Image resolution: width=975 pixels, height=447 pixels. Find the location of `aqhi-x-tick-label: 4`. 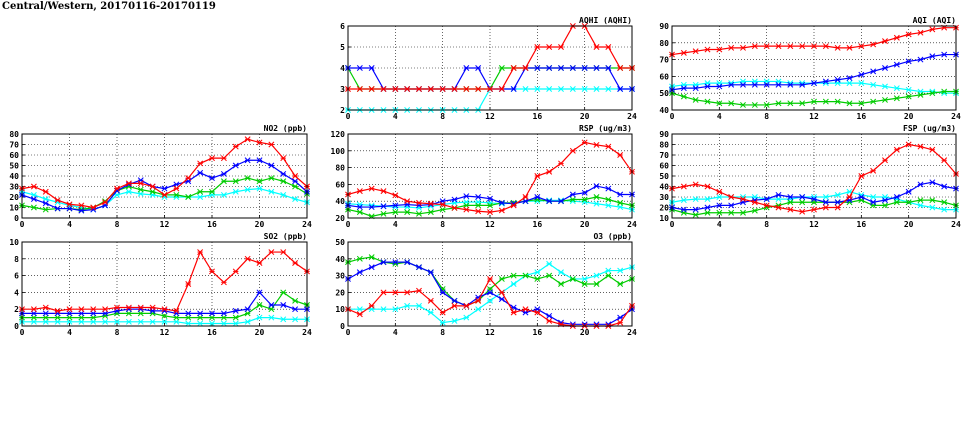

aqhi-x-tick-label: 4 is located at coordinates (395, 116).